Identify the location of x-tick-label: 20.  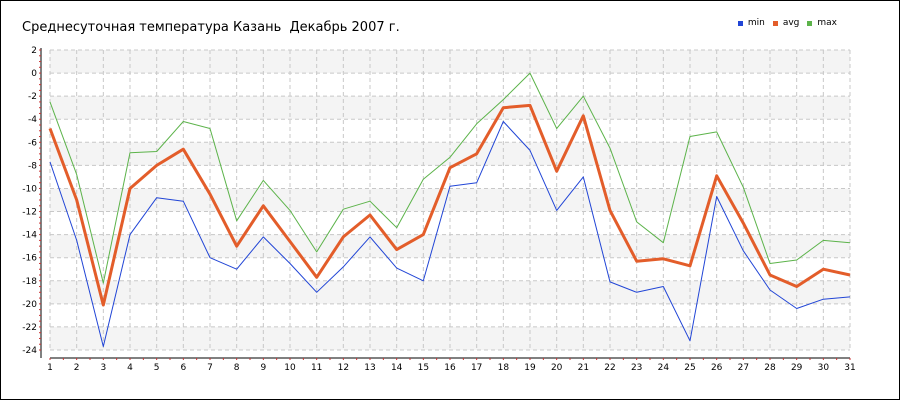
(557, 368).